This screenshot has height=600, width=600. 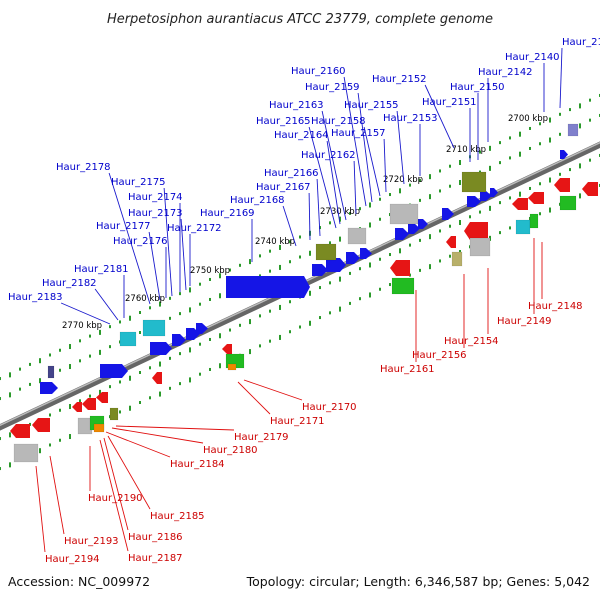 What do you see at coordinates (505, 72) in the screenshot?
I see `gene-label: Haur_2142` at bounding box center [505, 72].